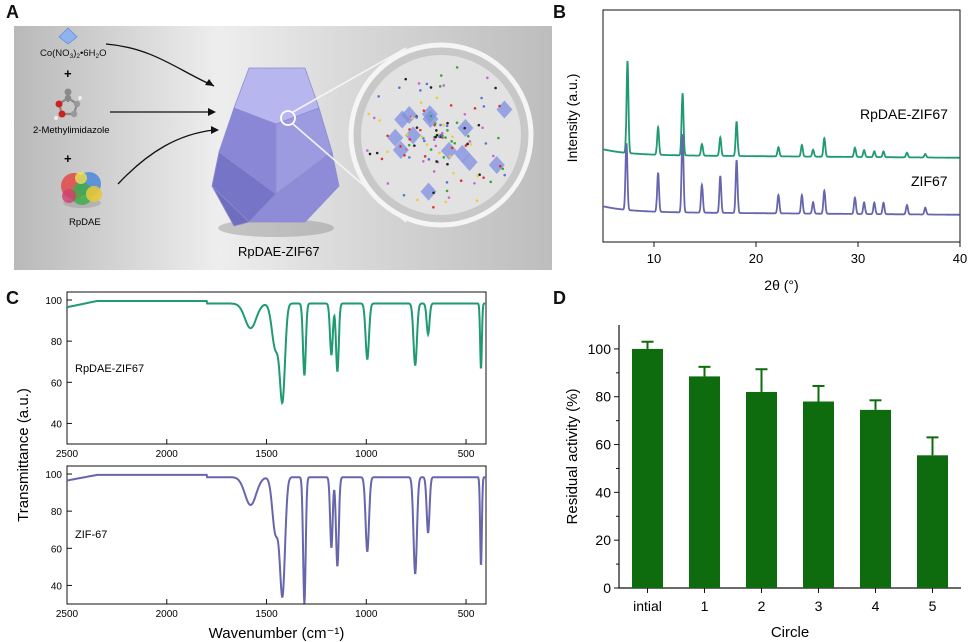 This screenshot has height=642, width=969. What do you see at coordinates (277, 633) in the screenshot?
I see `x-axis-label: Wavenumber (cm⁻¹)` at bounding box center [277, 633].